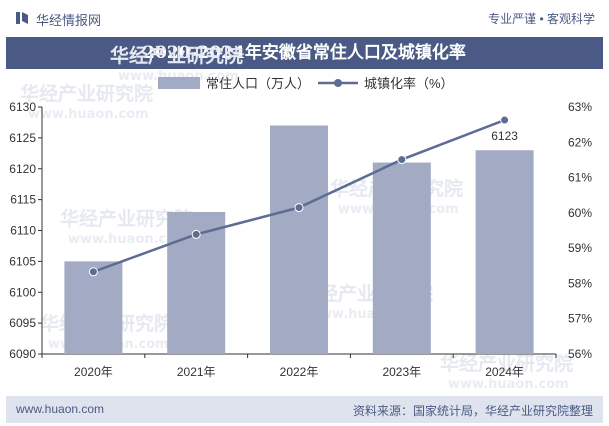 This screenshot has width=609, height=426. What do you see at coordinates (22, 261) in the screenshot?
I see `y-left-tick-label: 6105` at bounding box center [22, 261].